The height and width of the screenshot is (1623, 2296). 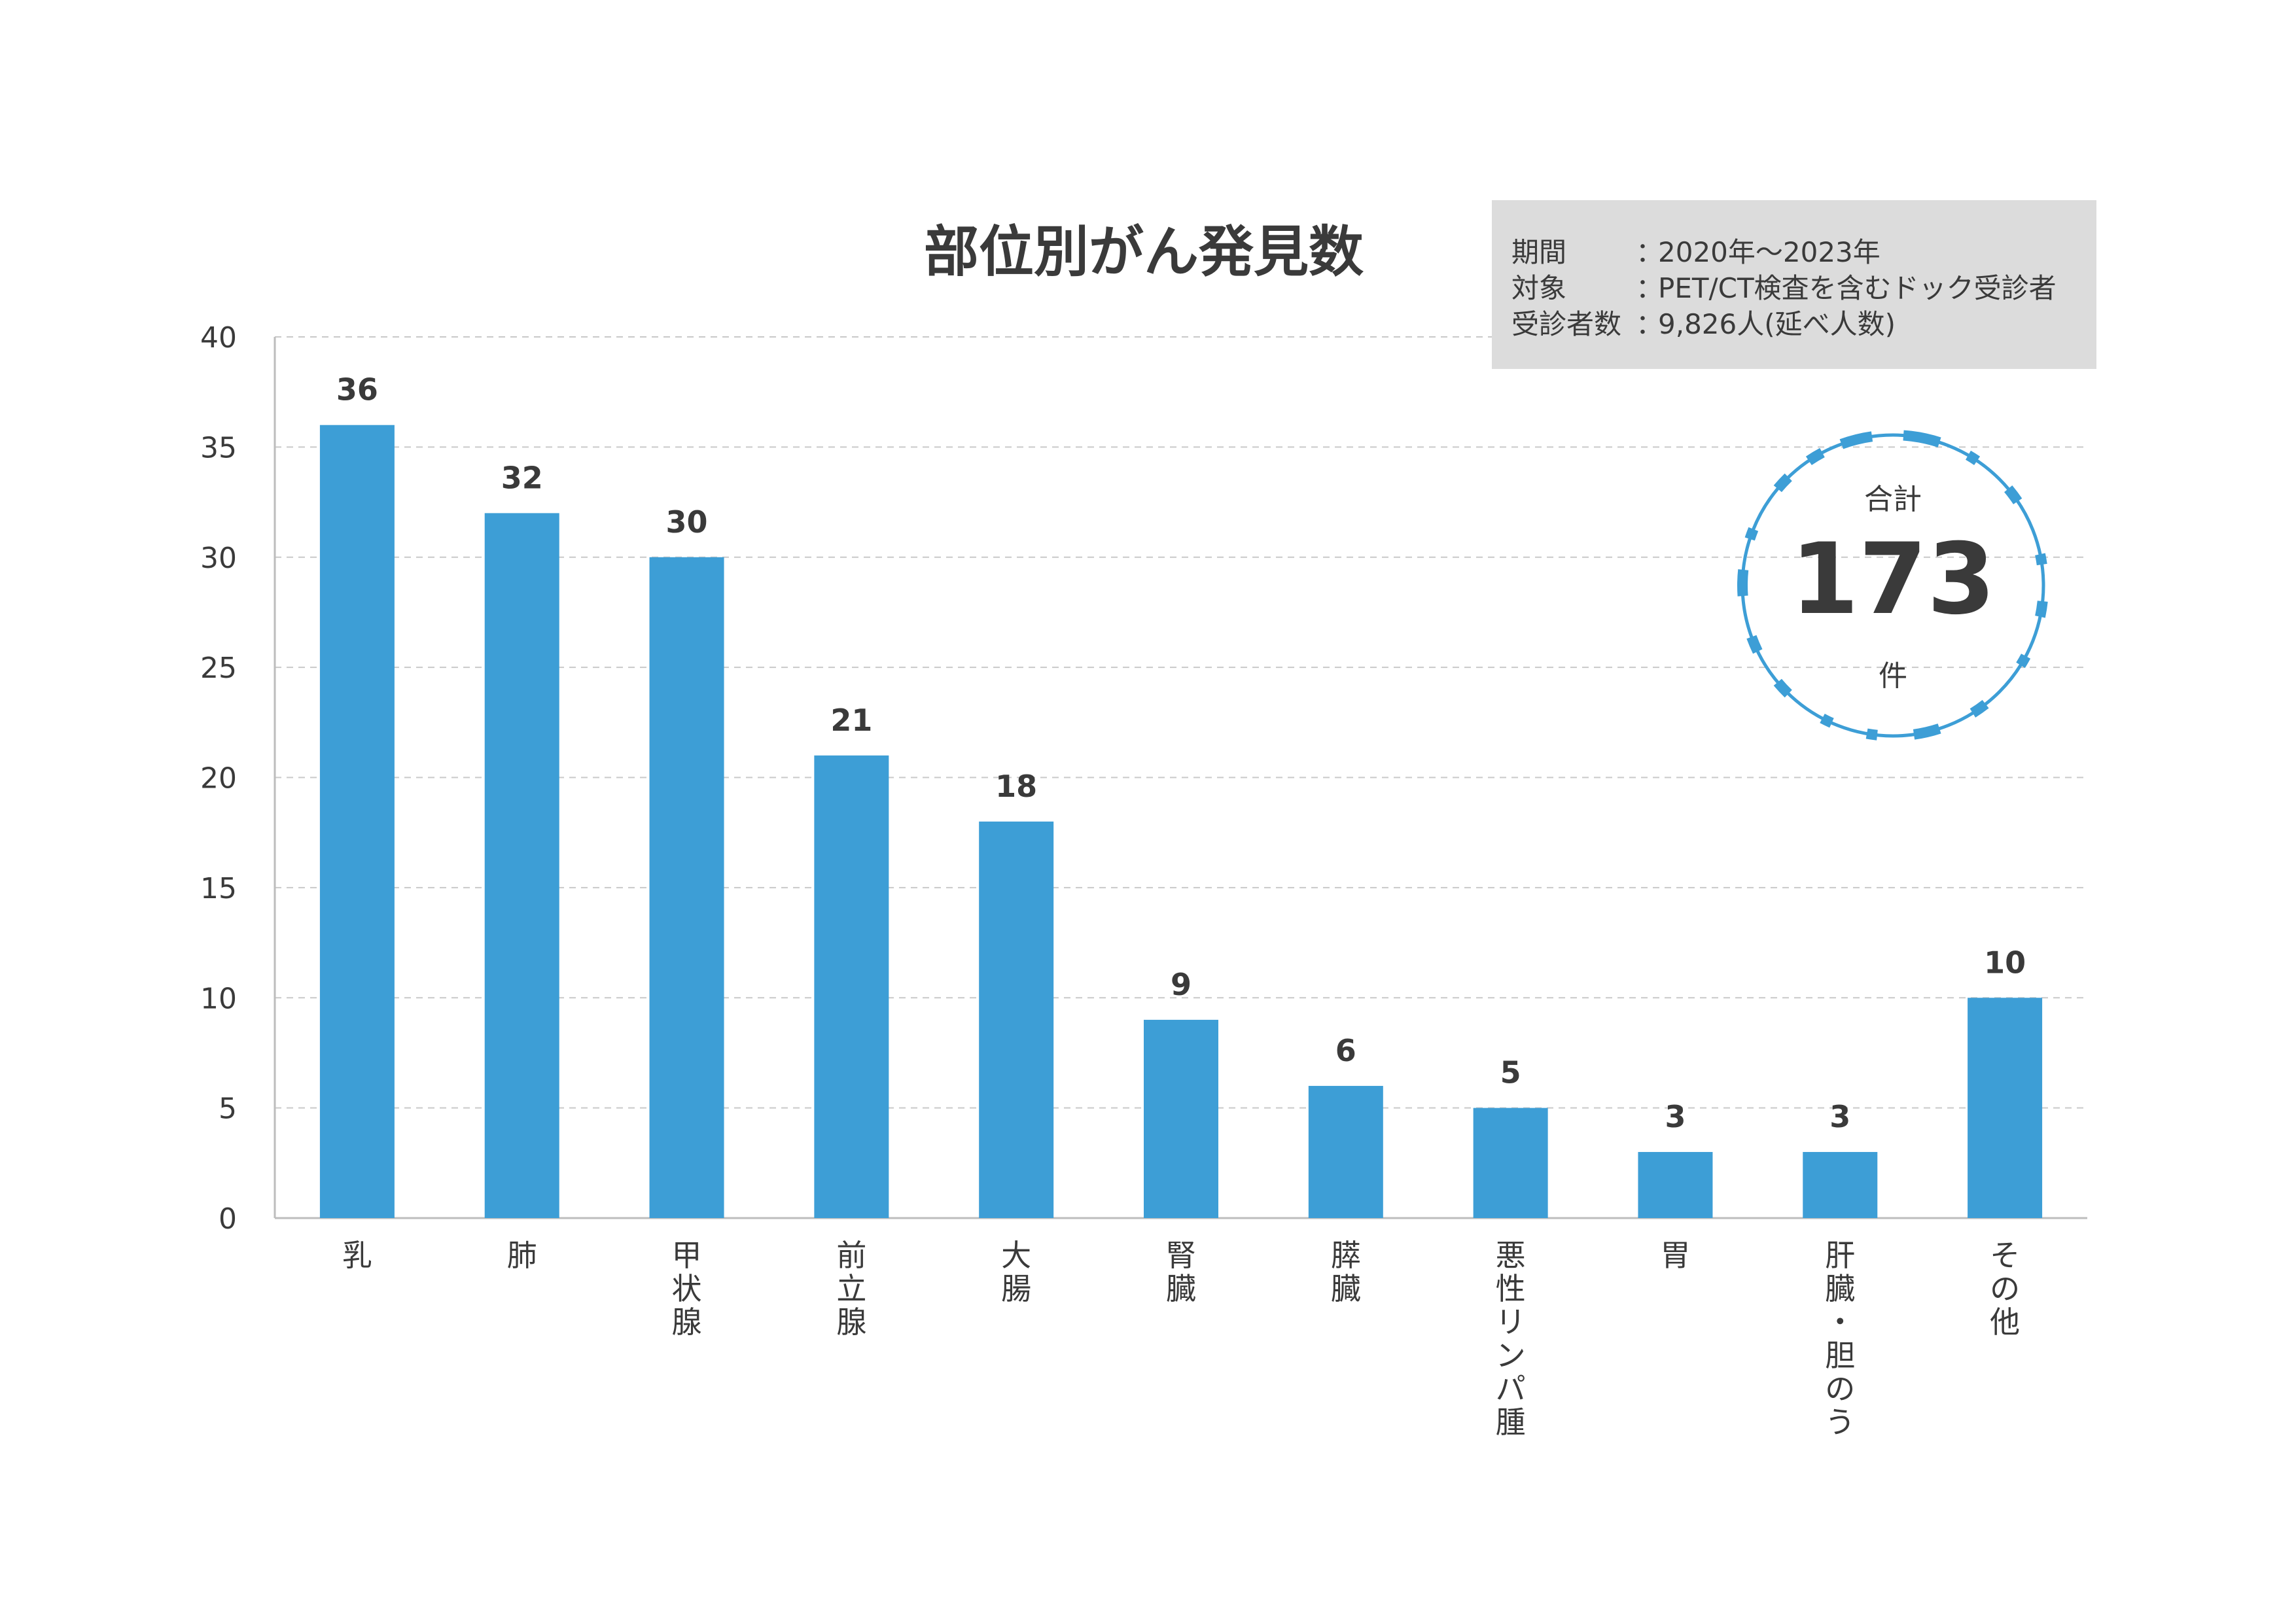 I want to click on info-value: 9,826人(延べ人数), so click(x=1777, y=324).